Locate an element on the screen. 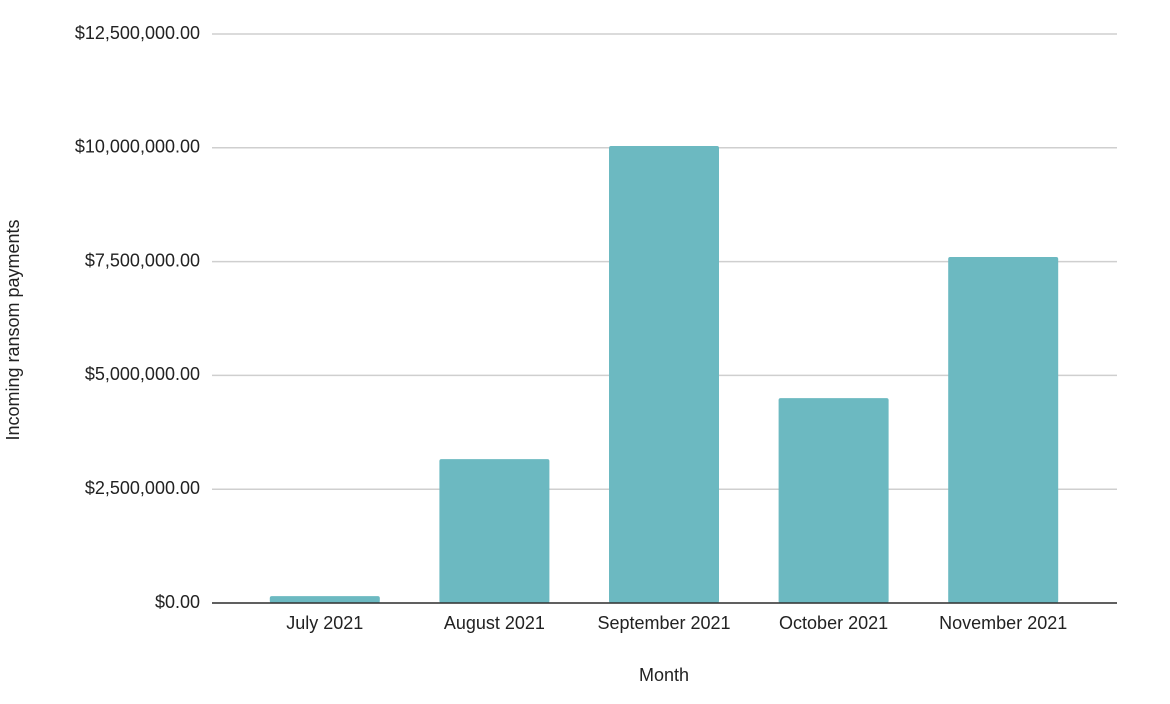 The width and height of the screenshot is (1170, 704). y-tick-label: $7,500,000.00 is located at coordinates (142, 260).